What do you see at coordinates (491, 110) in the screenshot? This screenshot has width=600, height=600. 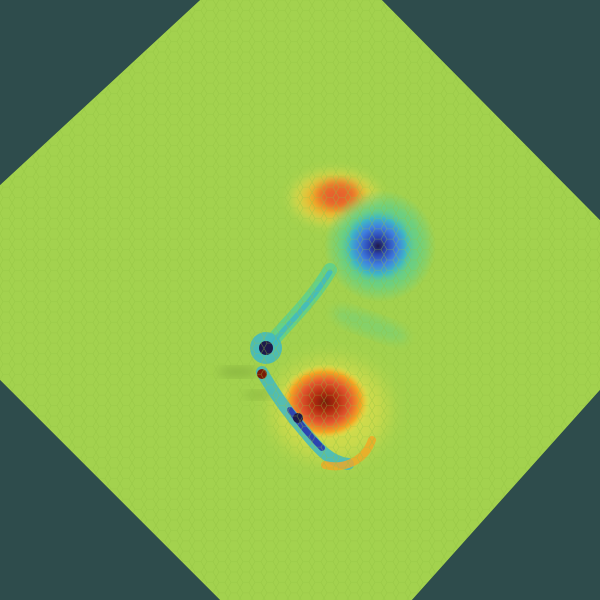 I see `corner-top-right` at bounding box center [491, 110].